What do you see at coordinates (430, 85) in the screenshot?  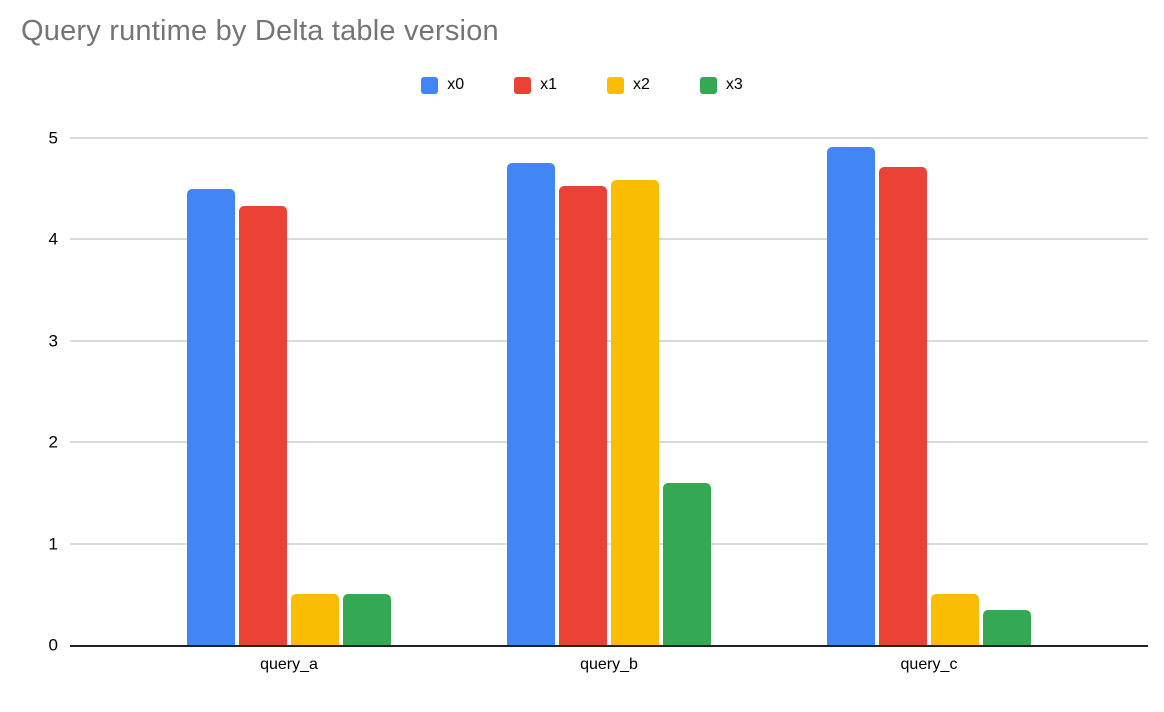 I see `legend-swatch-x0` at bounding box center [430, 85].